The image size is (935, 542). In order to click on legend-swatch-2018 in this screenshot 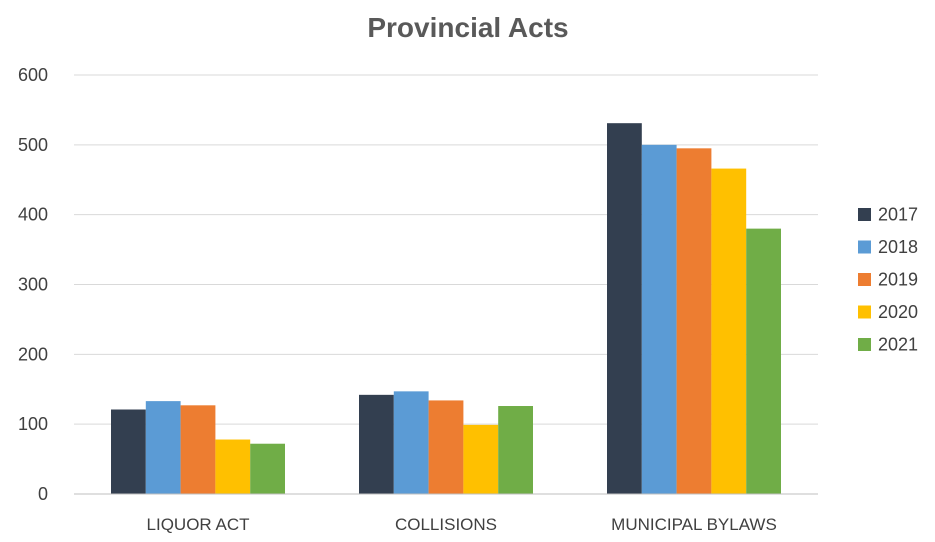, I will do `click(864, 247)`.